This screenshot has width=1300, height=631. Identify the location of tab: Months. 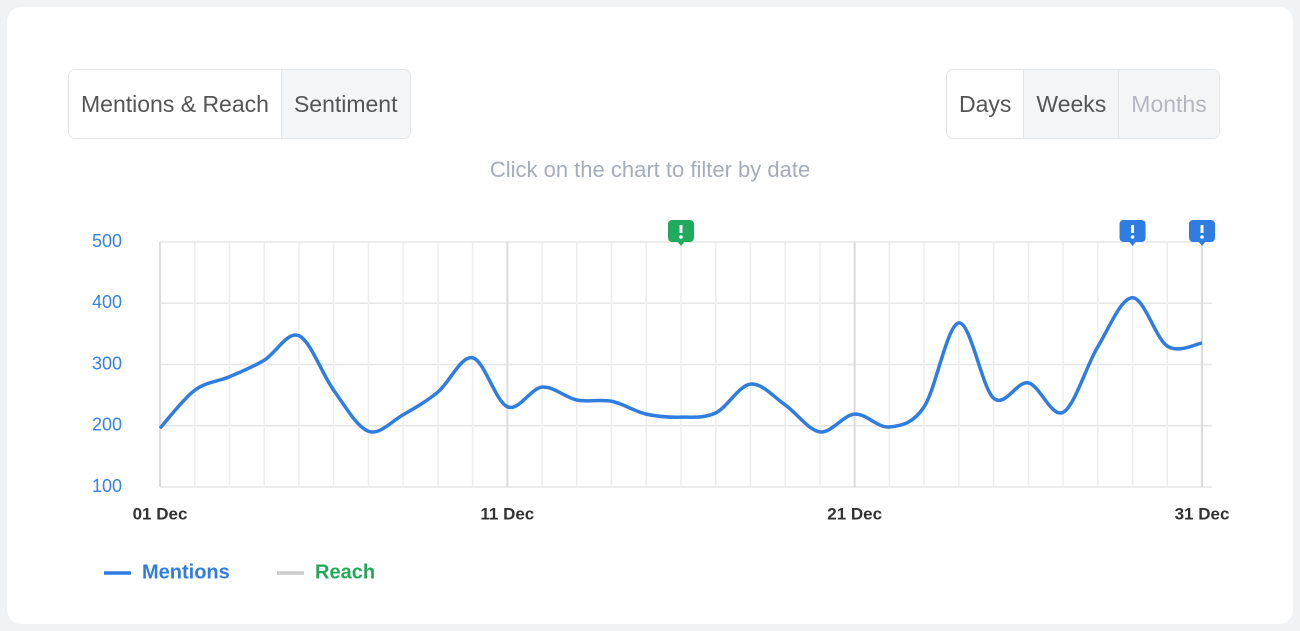
(1168, 104).